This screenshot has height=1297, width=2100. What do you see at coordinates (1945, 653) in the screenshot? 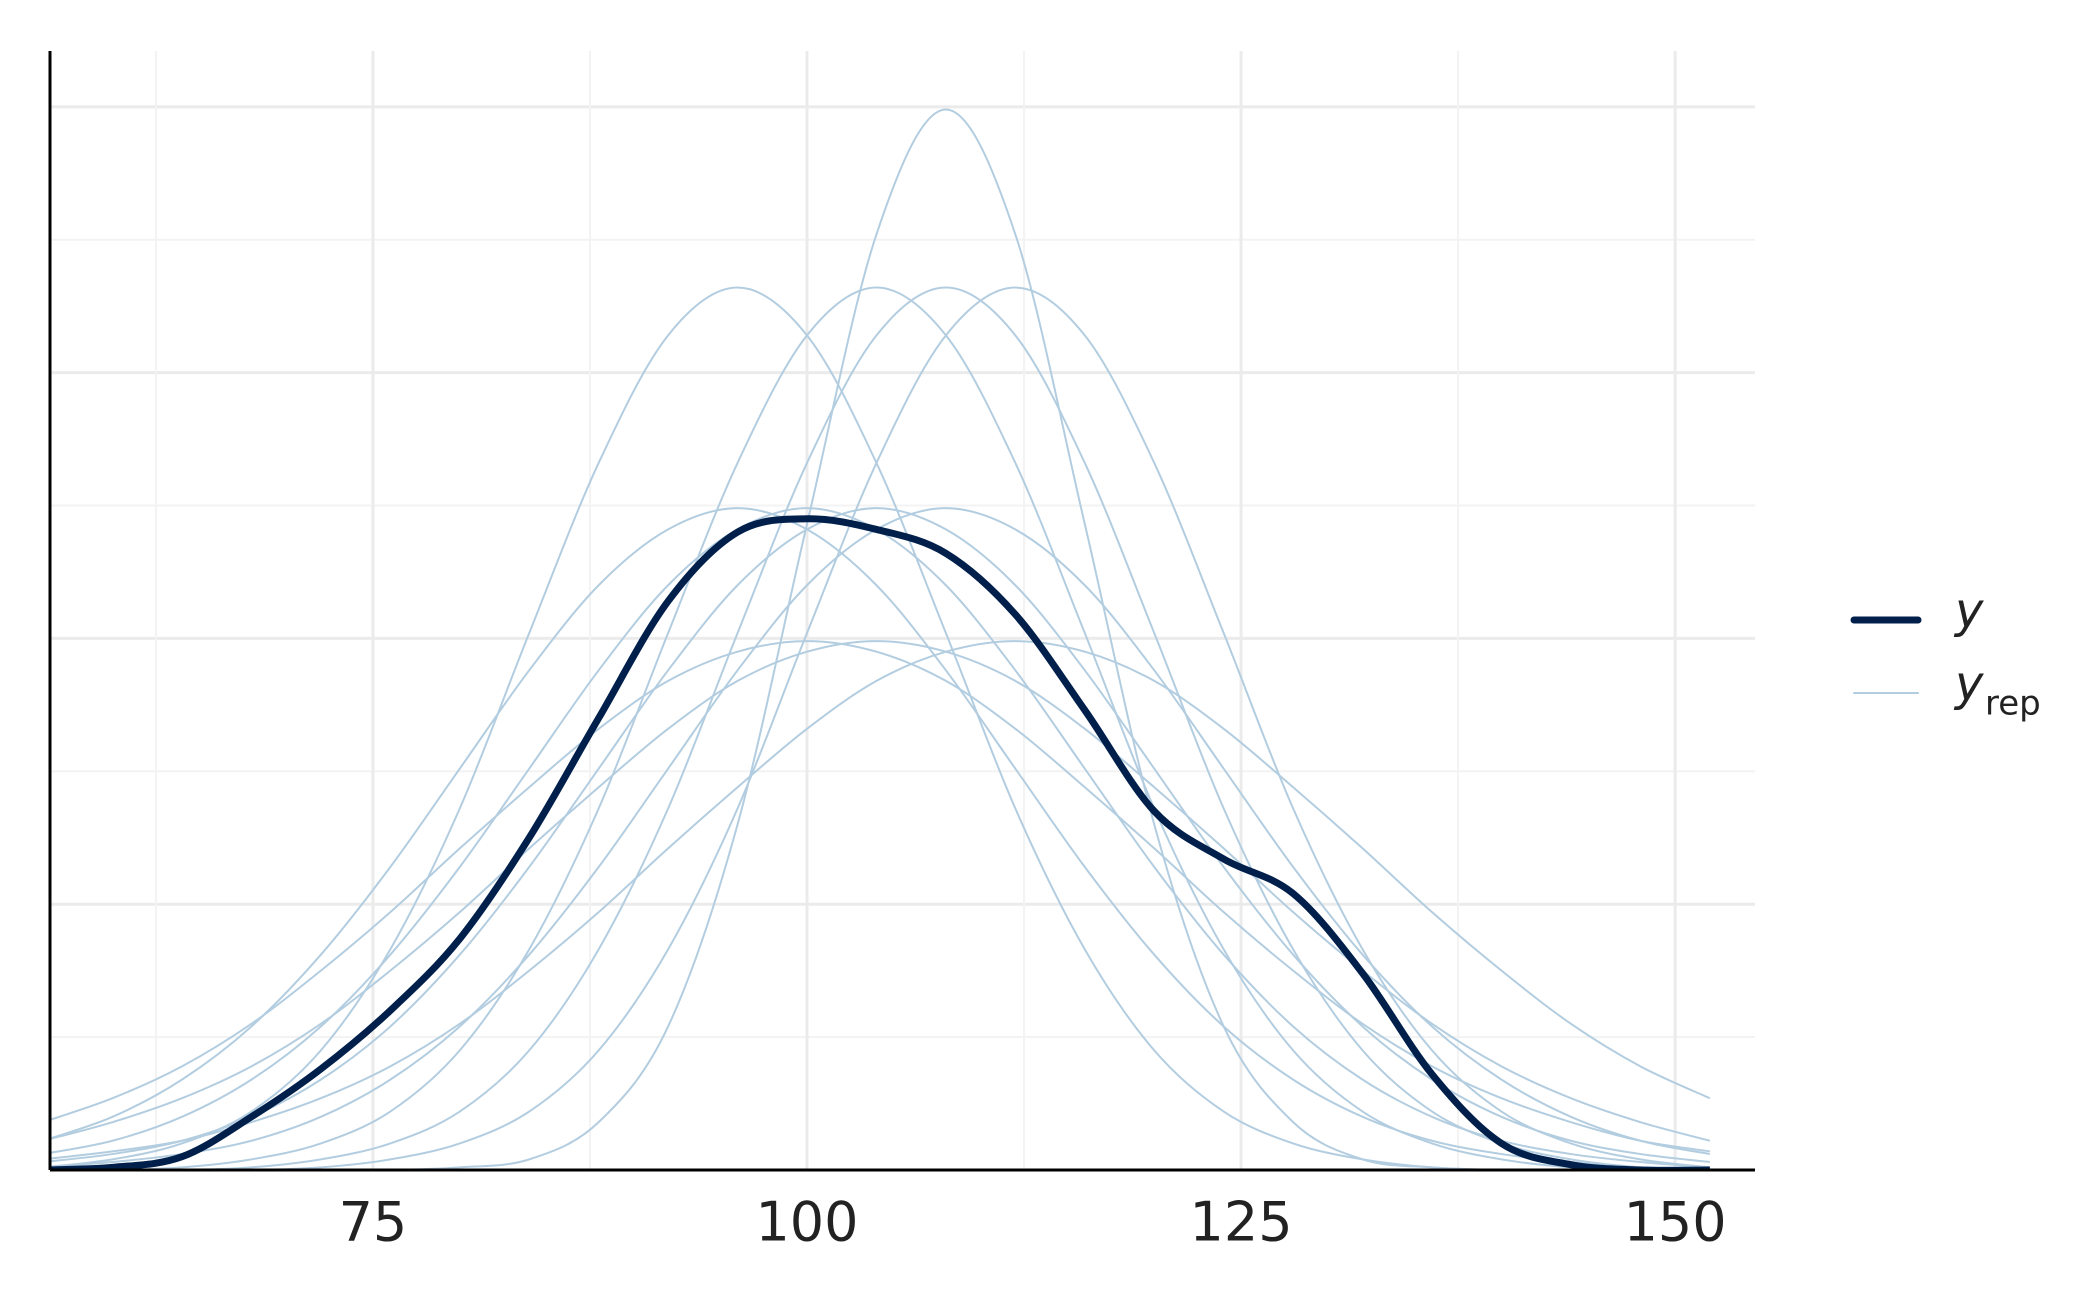
I see `legend: yy rep` at bounding box center [1945, 653].